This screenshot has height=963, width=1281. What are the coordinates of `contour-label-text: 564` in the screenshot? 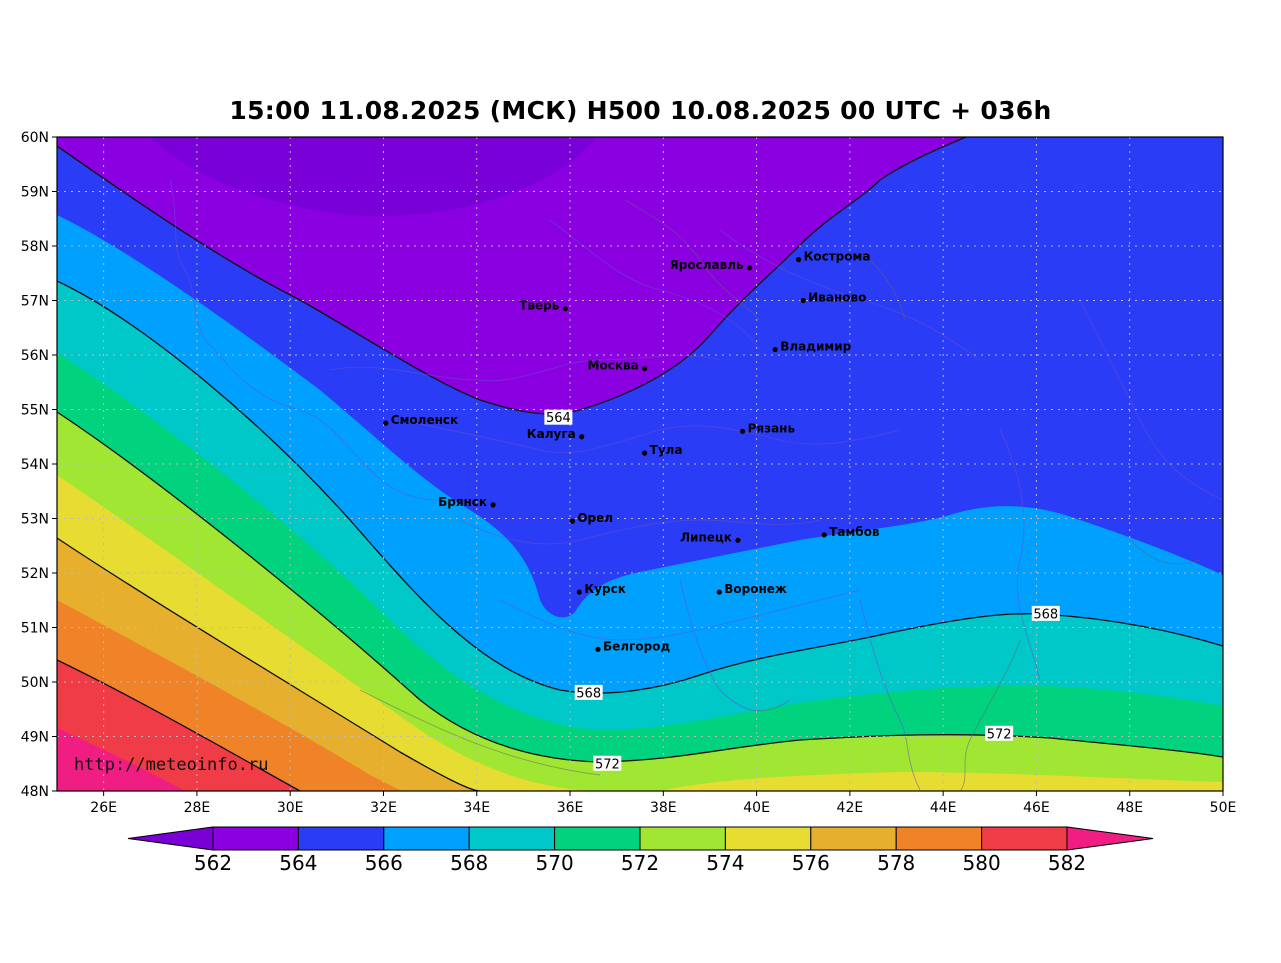 It's located at (558, 418).